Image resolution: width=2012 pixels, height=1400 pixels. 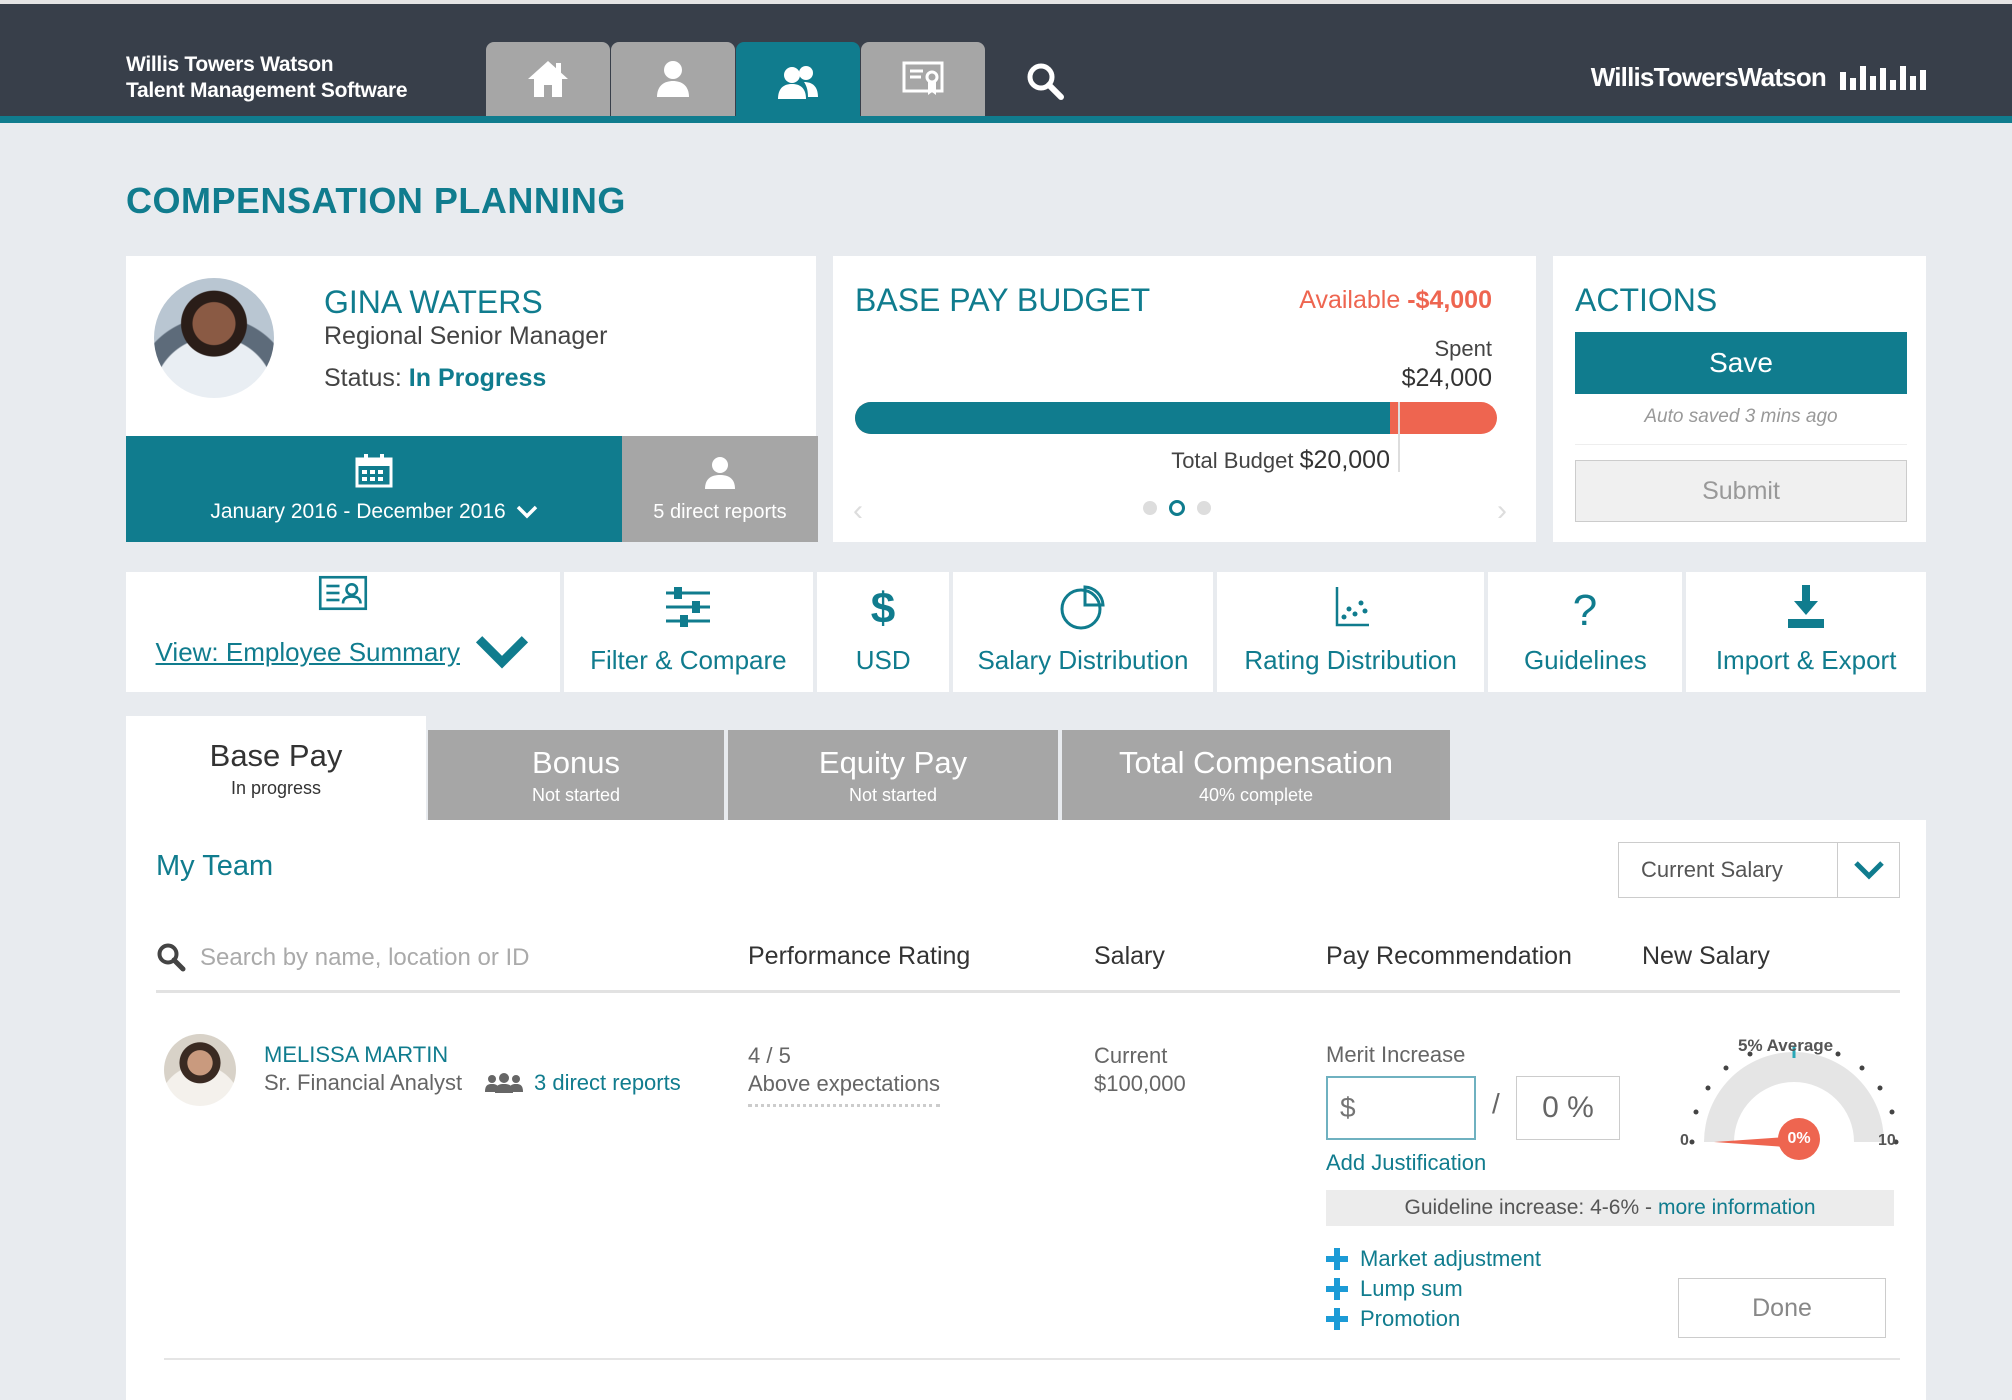 I want to click on home-icon, so click(x=548, y=79).